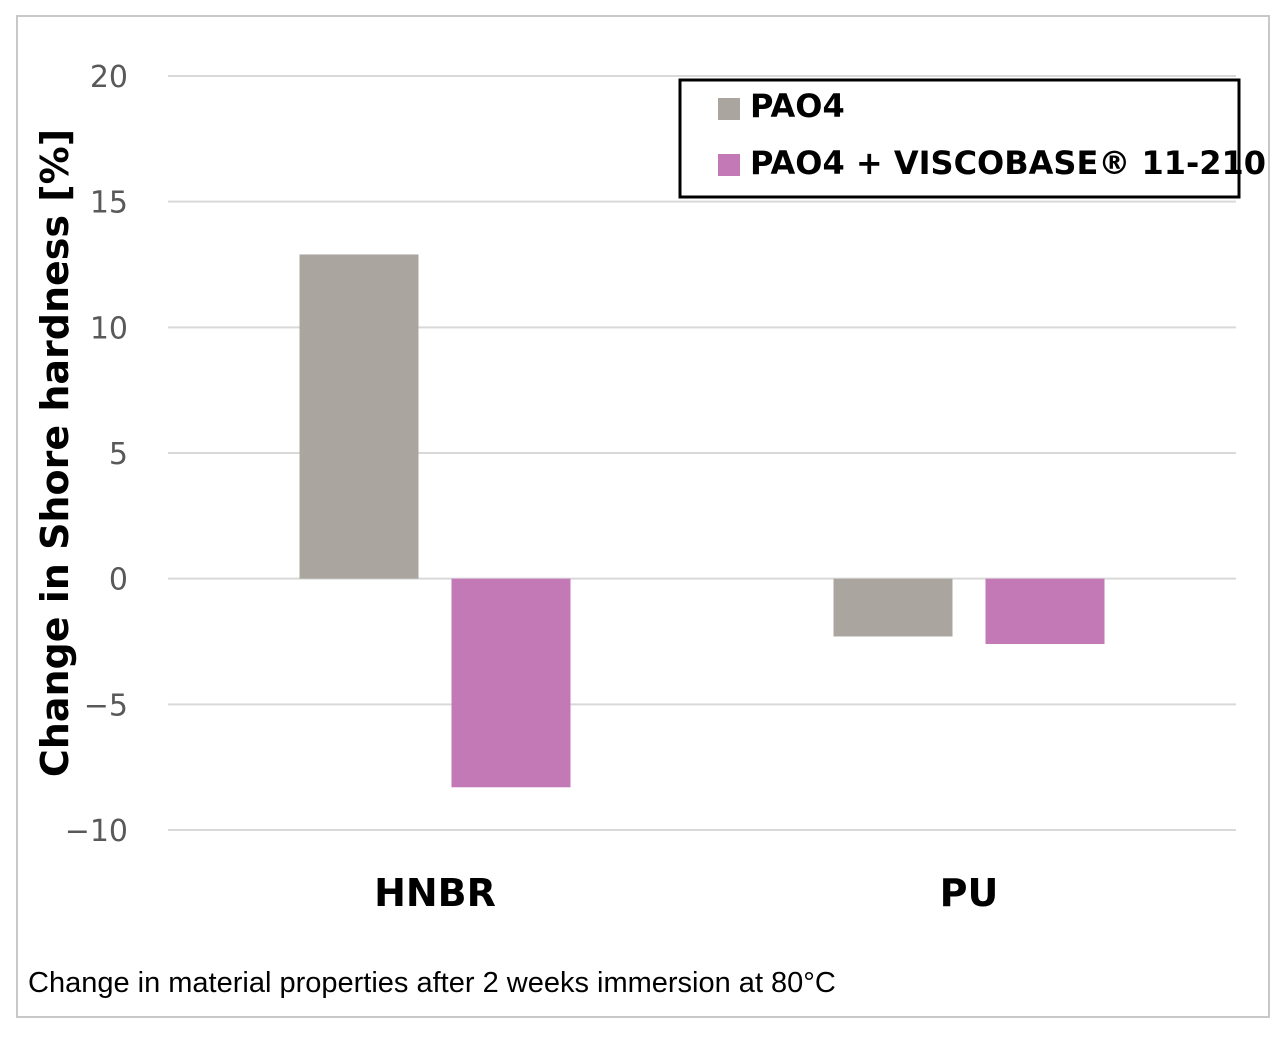 This screenshot has width=1280, height=1044. I want to click on y-tick-label: 15, so click(109, 203).